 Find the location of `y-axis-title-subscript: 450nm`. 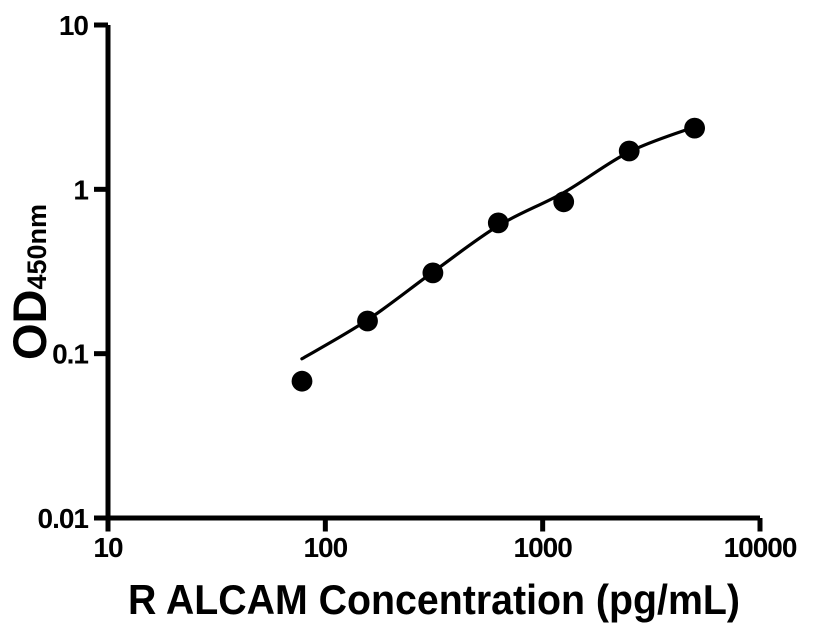

y-axis-title-subscript: 450nm is located at coordinates (37, 247).